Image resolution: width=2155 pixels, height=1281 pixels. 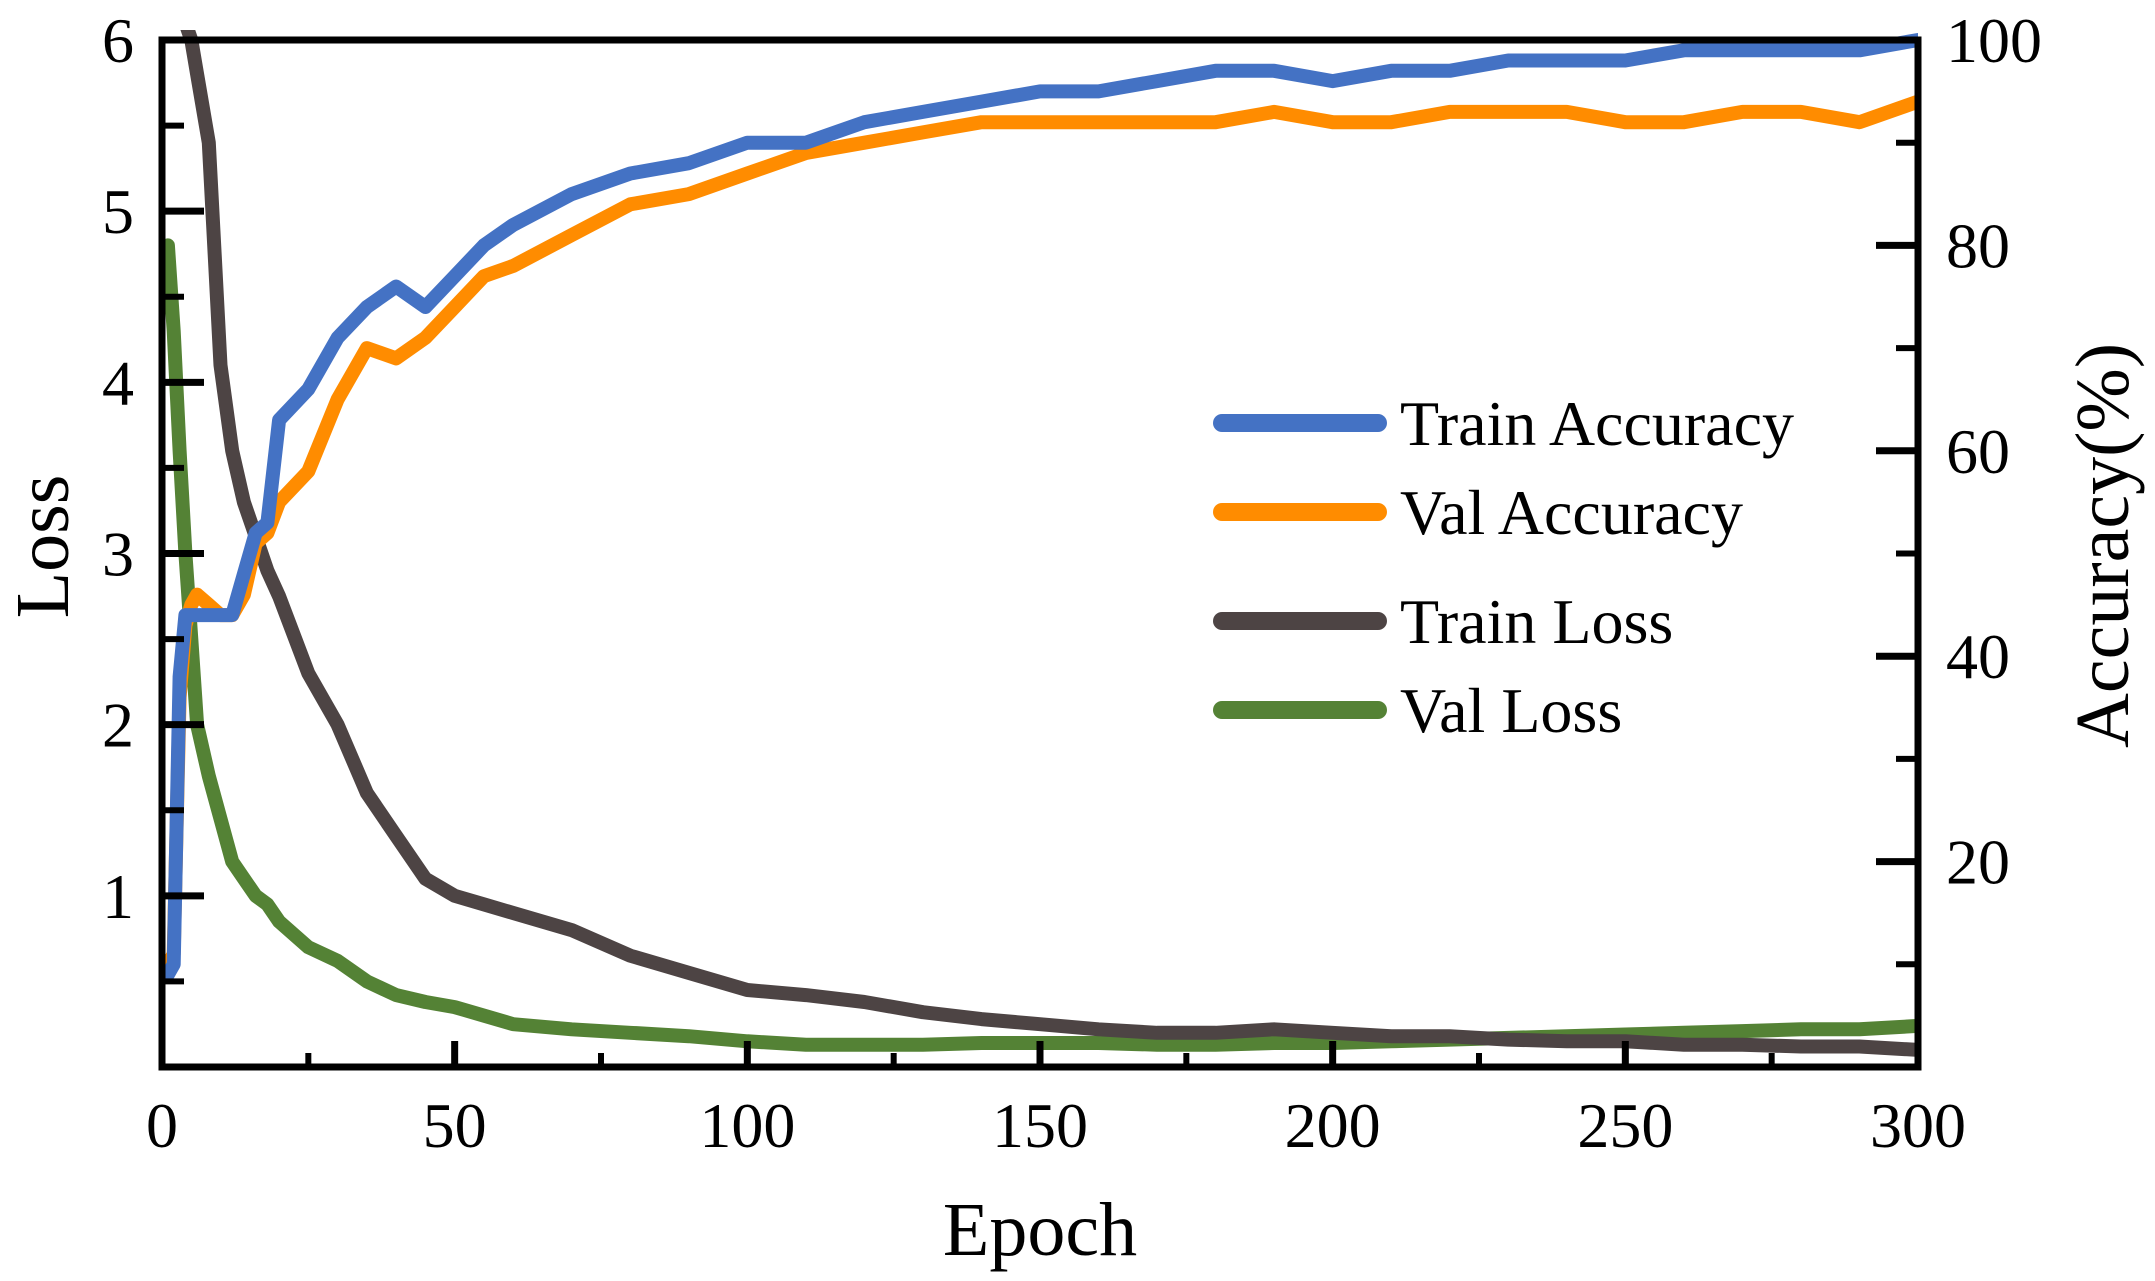 I want to click on y-left-tick-label: 1, so click(x=118, y=896).